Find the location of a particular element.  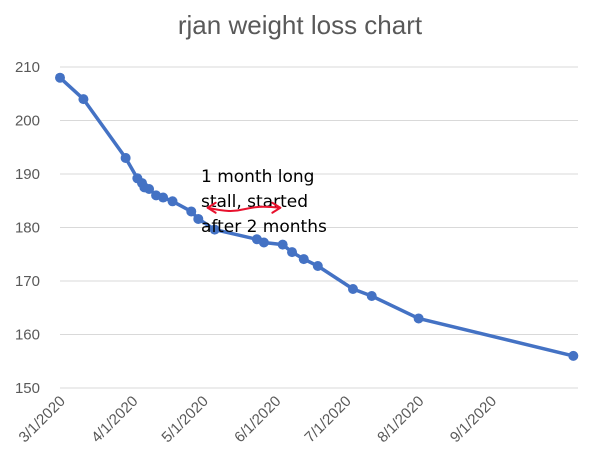

x-tick-label: 5/1/2020 is located at coordinates (184, 419).